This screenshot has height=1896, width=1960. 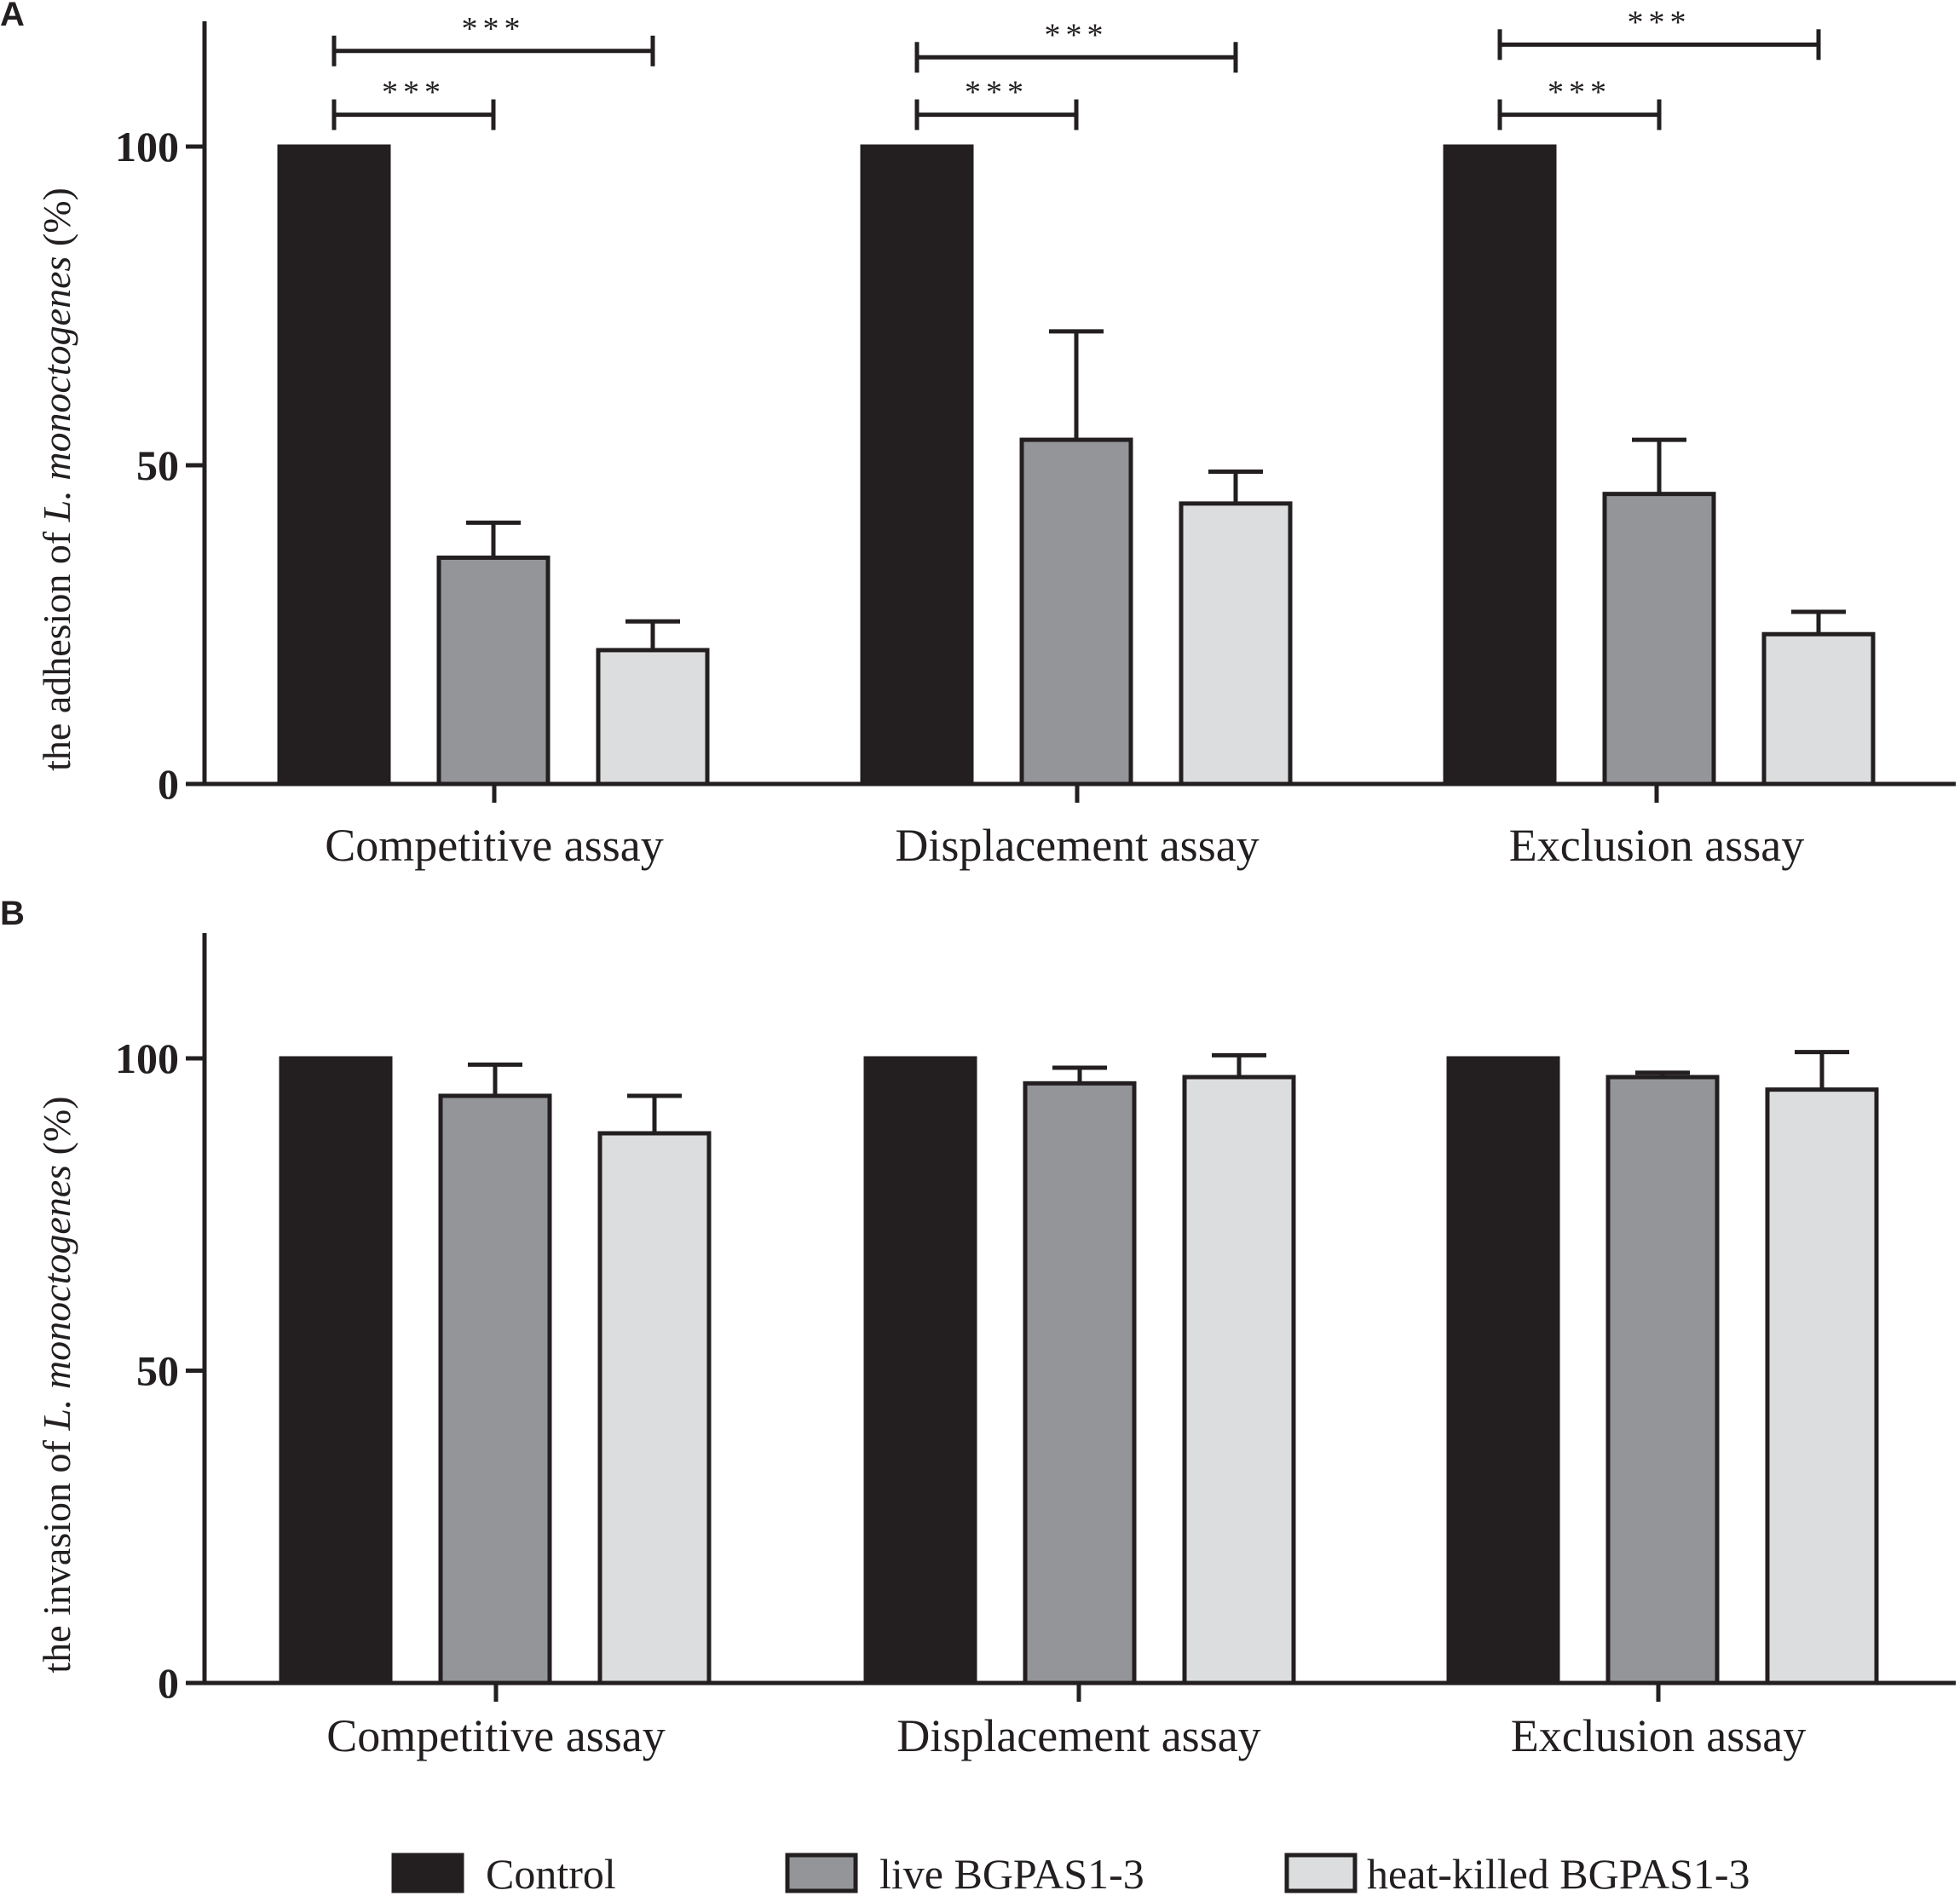 What do you see at coordinates (551, 1873) in the screenshot?
I see `legend-label-control: Control` at bounding box center [551, 1873].